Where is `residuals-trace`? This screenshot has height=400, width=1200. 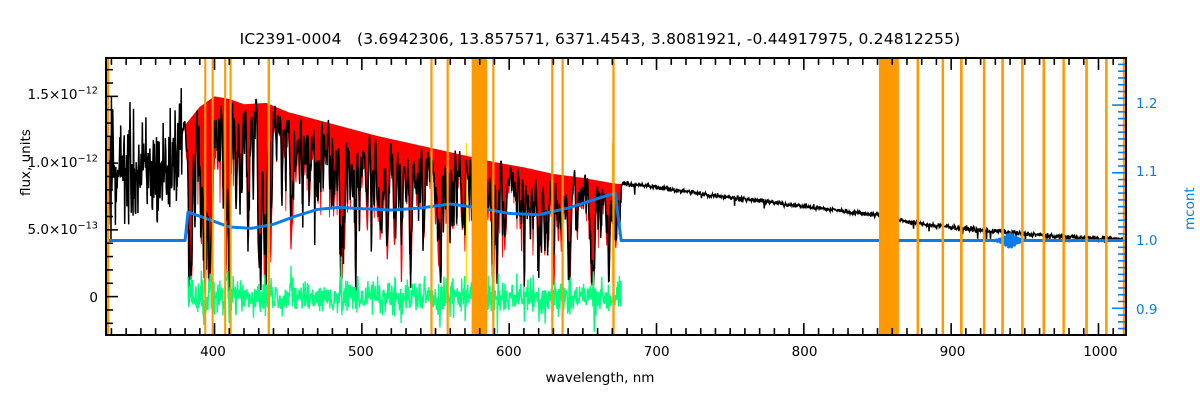
residuals-trace is located at coordinates (404, 295).